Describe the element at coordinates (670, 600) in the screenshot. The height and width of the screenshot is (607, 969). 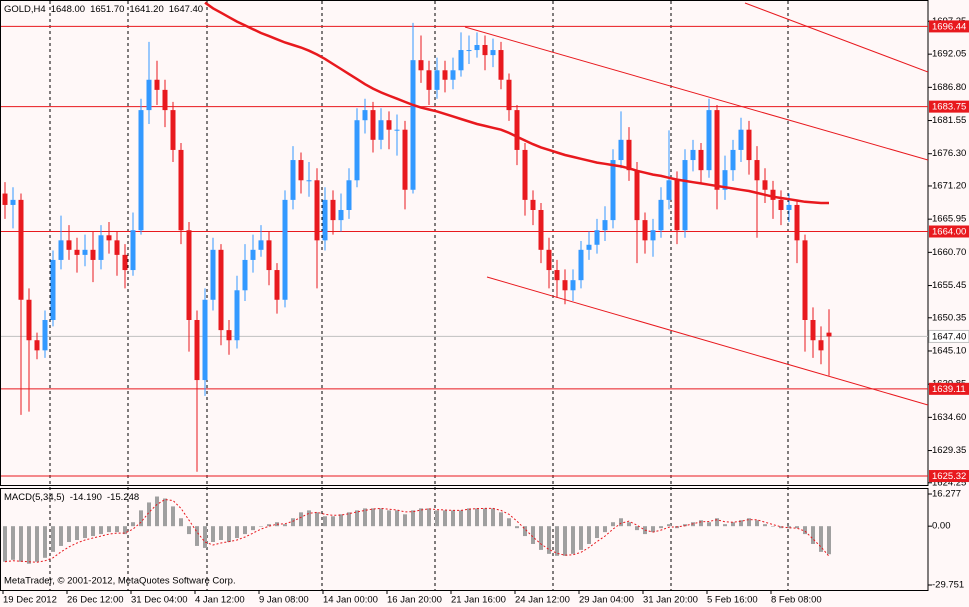
I see `x-tick-label: 31 Jan 20:00` at that location.